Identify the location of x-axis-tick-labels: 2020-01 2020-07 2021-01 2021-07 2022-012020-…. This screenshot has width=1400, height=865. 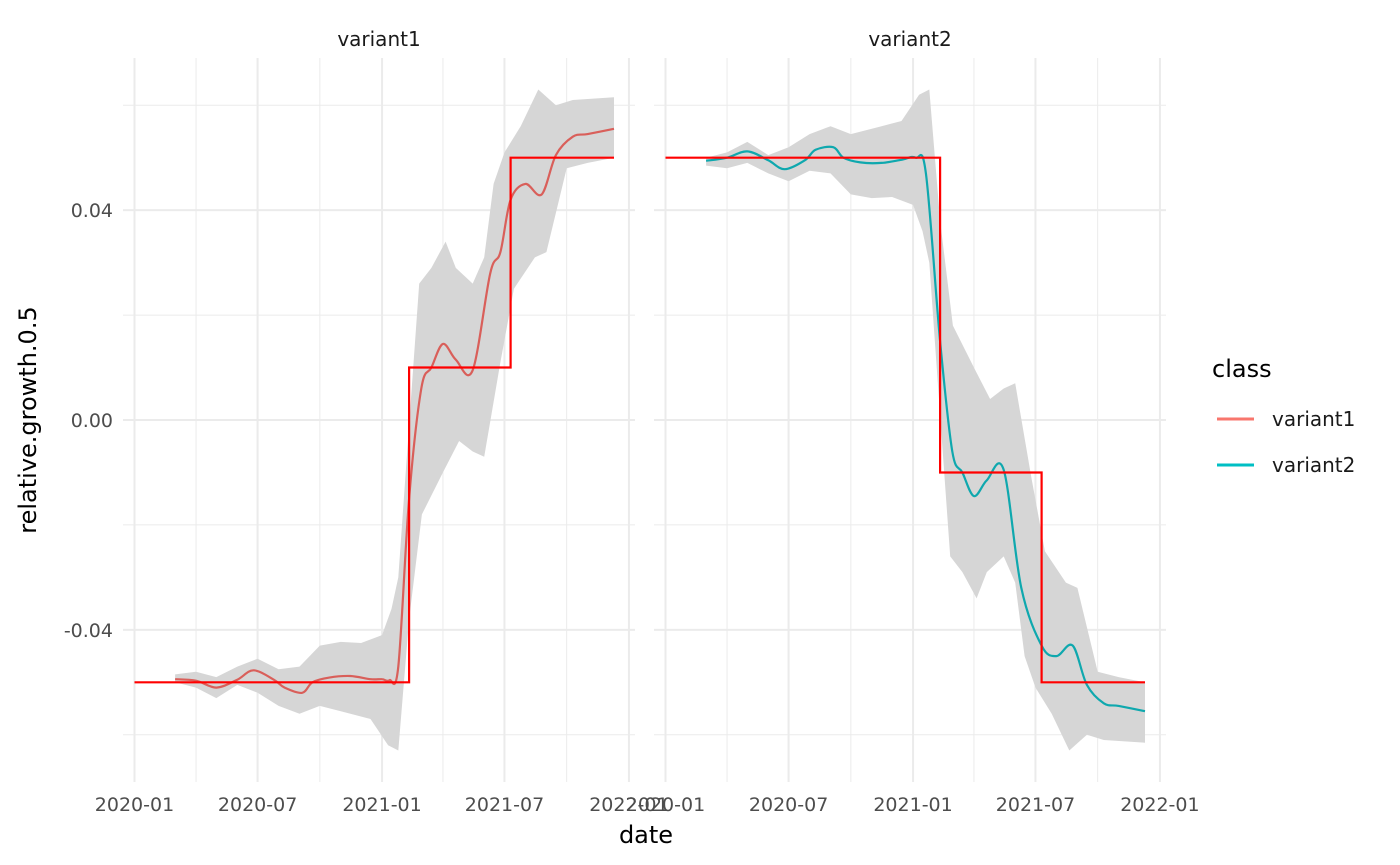
(647, 805).